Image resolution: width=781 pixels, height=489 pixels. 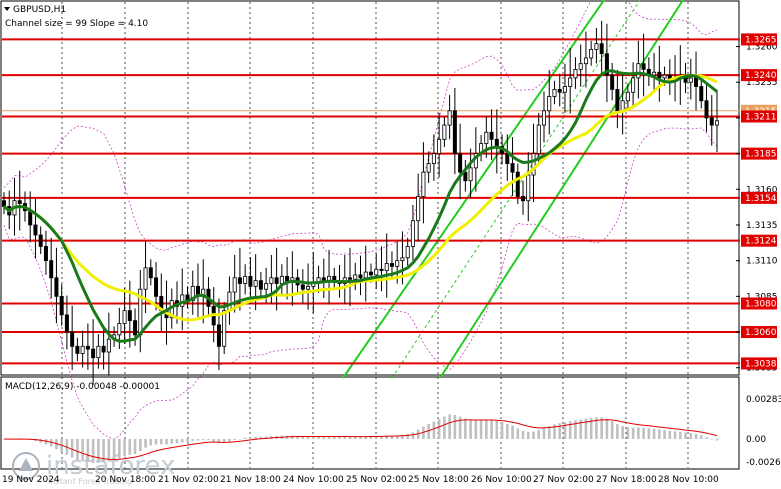 What do you see at coordinates (7, 9) in the screenshot?
I see `dropdown-triangle-icon` at bounding box center [7, 9].